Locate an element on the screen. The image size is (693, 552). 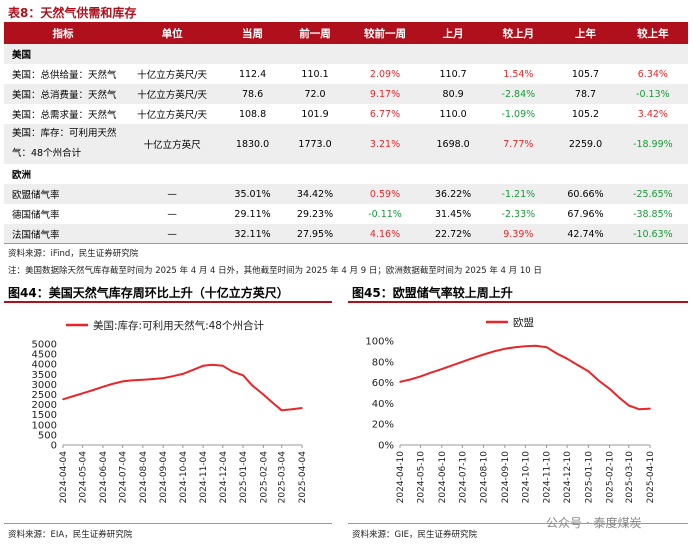
x-tick-label: 2025-02-04 is located at coordinates (264, 477).